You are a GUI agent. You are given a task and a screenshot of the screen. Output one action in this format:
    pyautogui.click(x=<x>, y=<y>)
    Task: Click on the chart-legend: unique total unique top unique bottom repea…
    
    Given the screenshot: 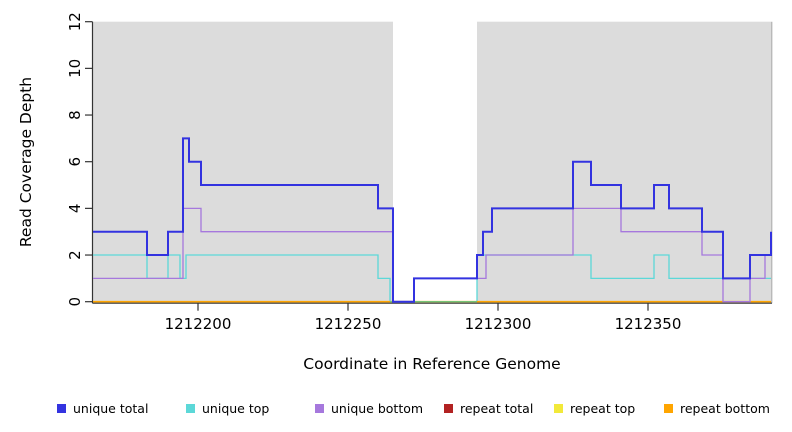 What is the action you would take?
    pyautogui.click(x=396, y=409)
    